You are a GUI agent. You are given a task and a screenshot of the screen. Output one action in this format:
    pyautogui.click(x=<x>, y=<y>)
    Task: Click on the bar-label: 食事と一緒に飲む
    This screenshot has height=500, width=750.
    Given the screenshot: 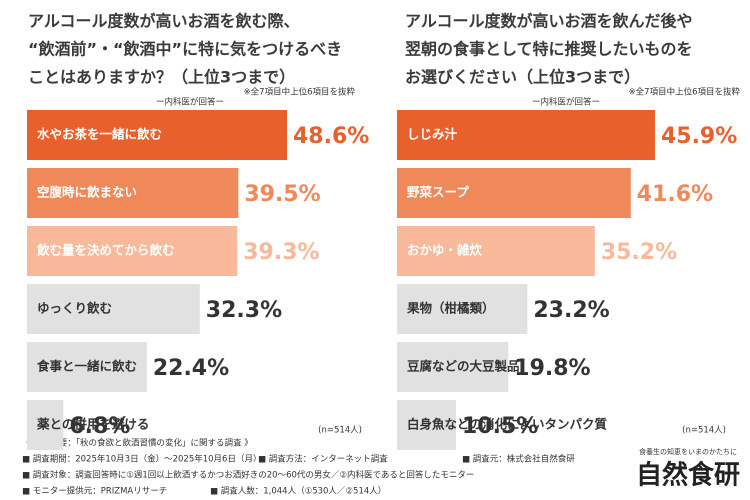 What is the action you would take?
    pyautogui.click(x=86, y=366)
    